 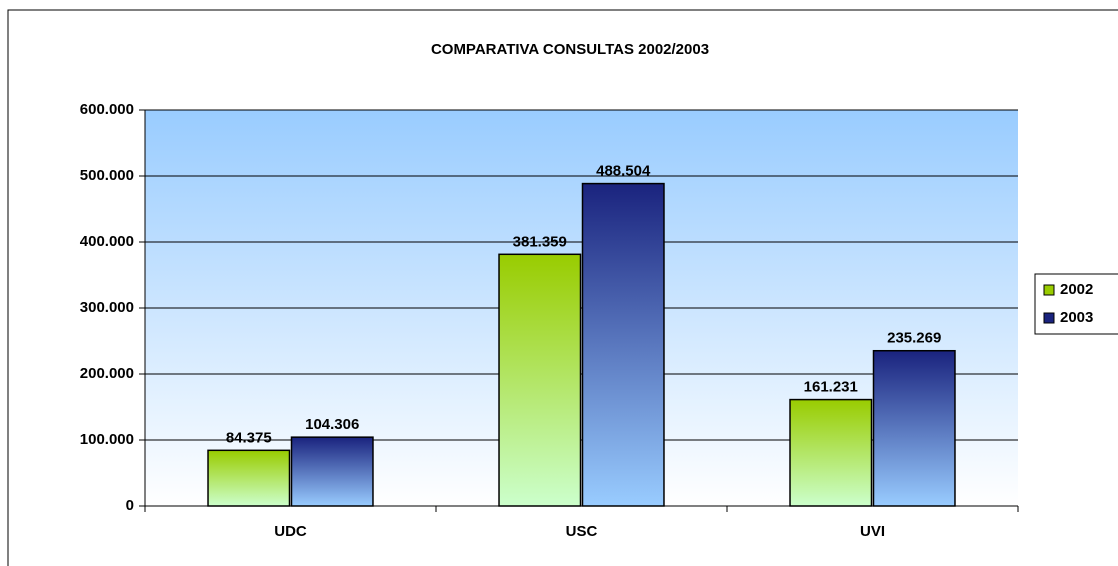 What do you see at coordinates (831, 387) in the screenshot?
I see `data-label: 161.231` at bounding box center [831, 387].